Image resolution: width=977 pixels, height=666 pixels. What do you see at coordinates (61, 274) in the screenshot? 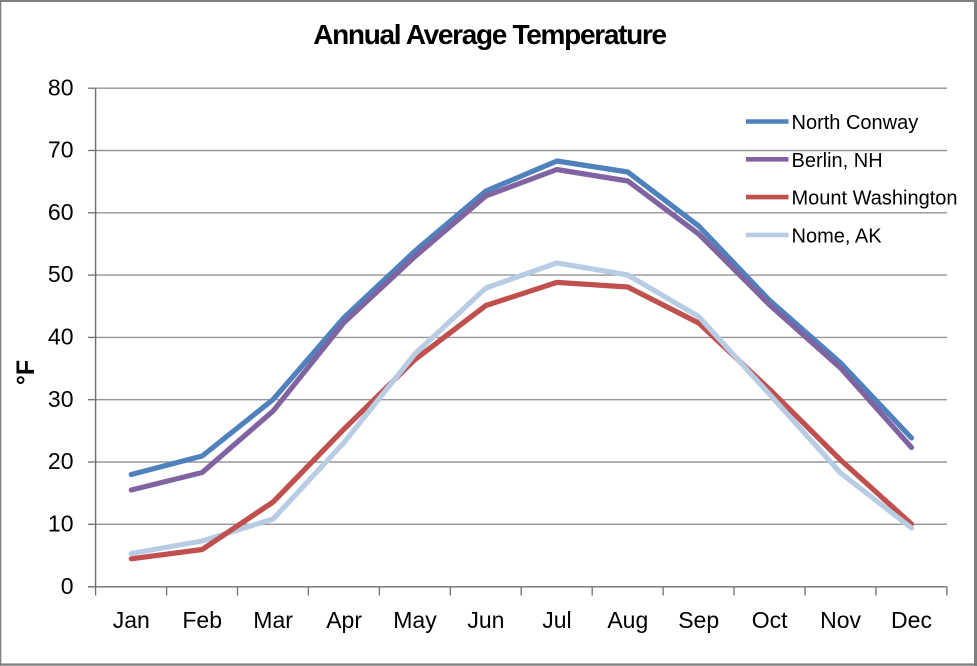
I see `svg-text: 50` at bounding box center [61, 274].